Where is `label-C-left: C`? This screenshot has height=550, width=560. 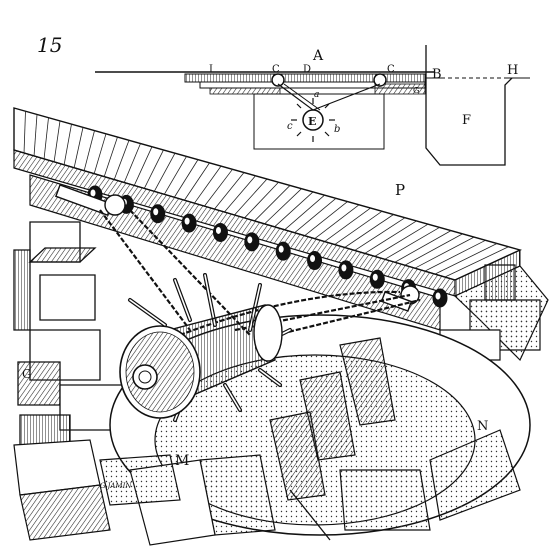
label-C-left: C is located at coordinates (276, 69).